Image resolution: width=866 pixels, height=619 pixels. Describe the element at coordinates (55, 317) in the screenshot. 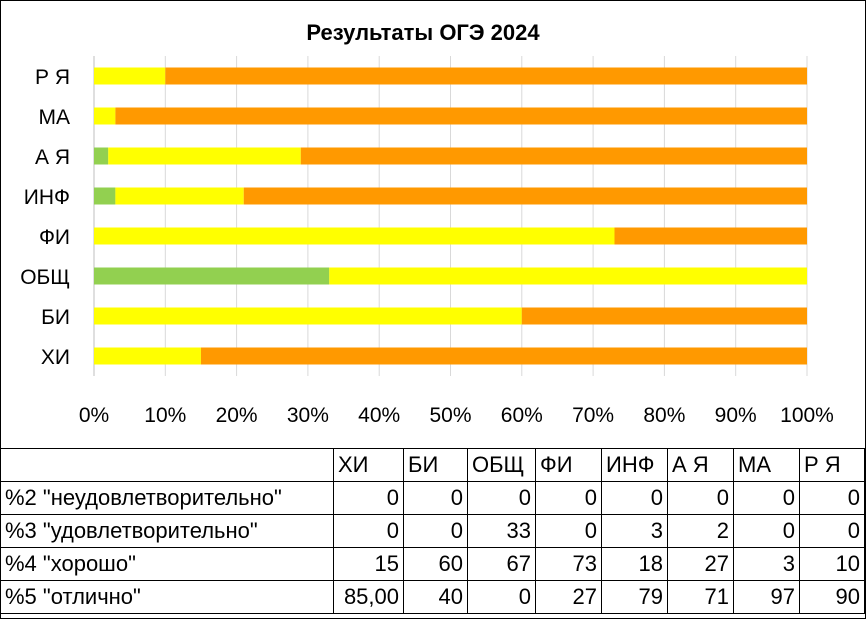

I see `category-label: БИ` at that location.